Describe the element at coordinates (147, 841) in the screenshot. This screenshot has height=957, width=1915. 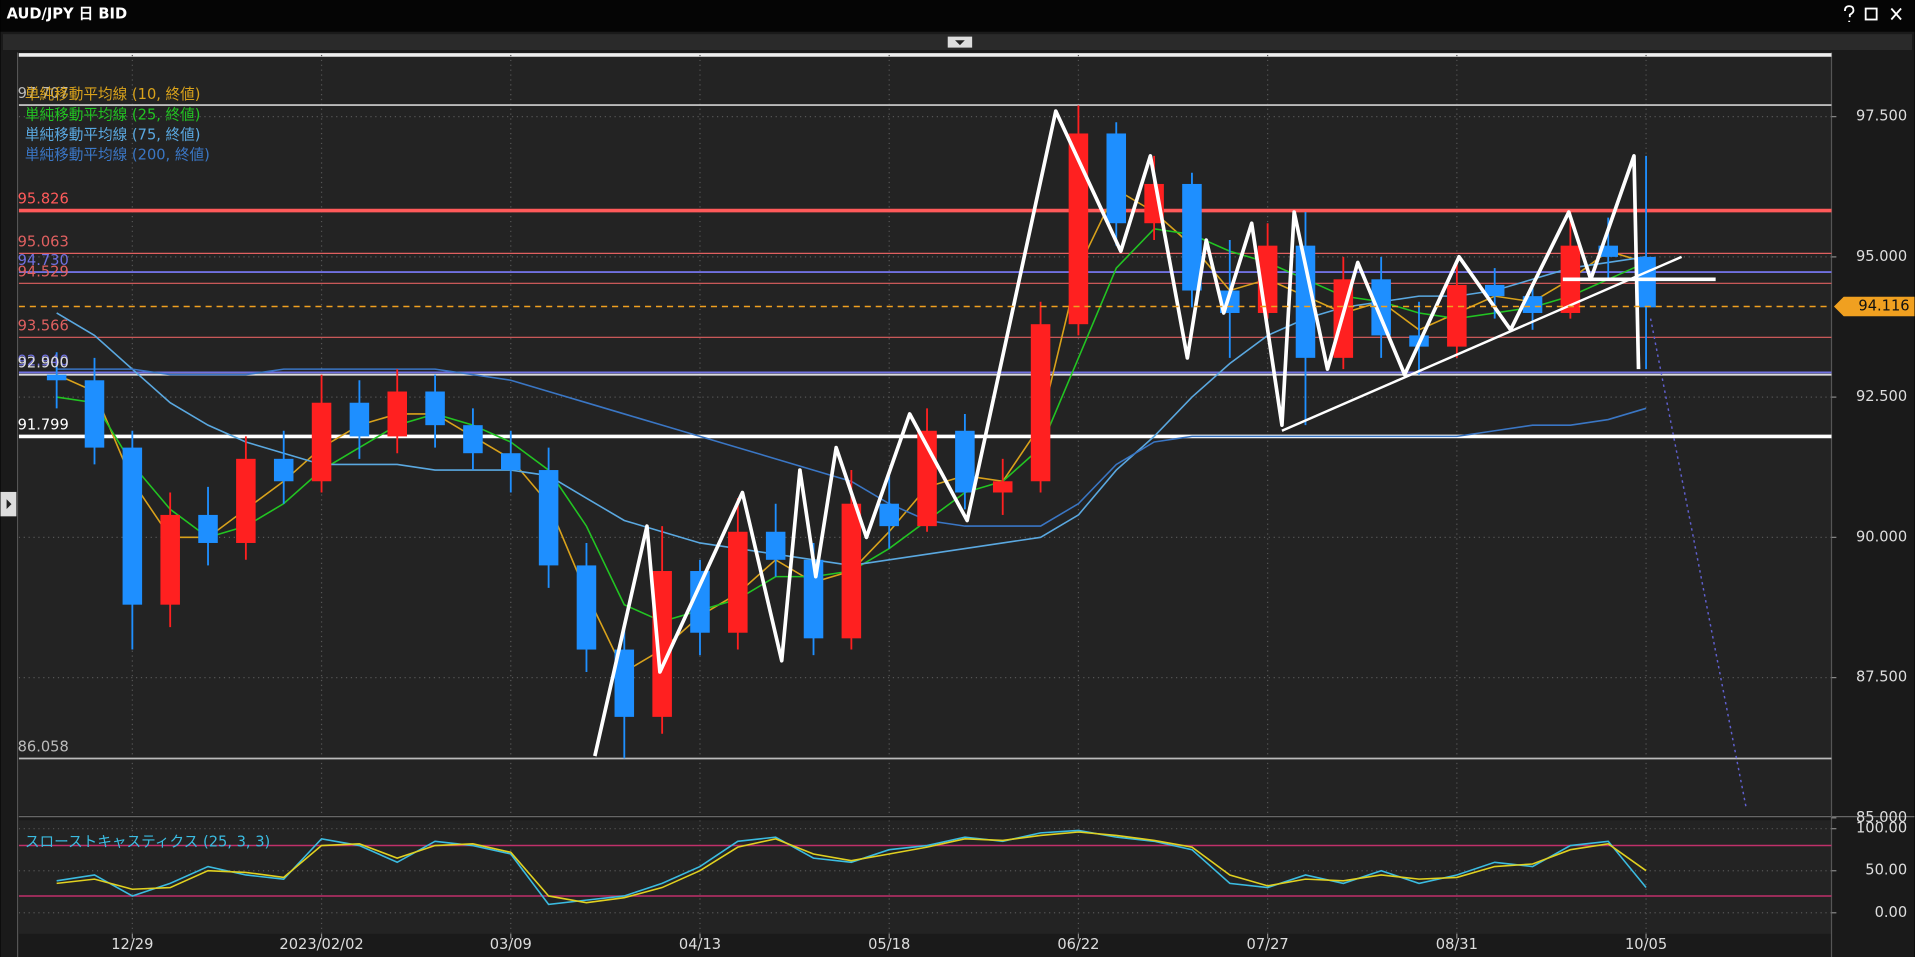
I see `oscillator-title: スローストキャスティクス (25, 3, 3)` at that location.